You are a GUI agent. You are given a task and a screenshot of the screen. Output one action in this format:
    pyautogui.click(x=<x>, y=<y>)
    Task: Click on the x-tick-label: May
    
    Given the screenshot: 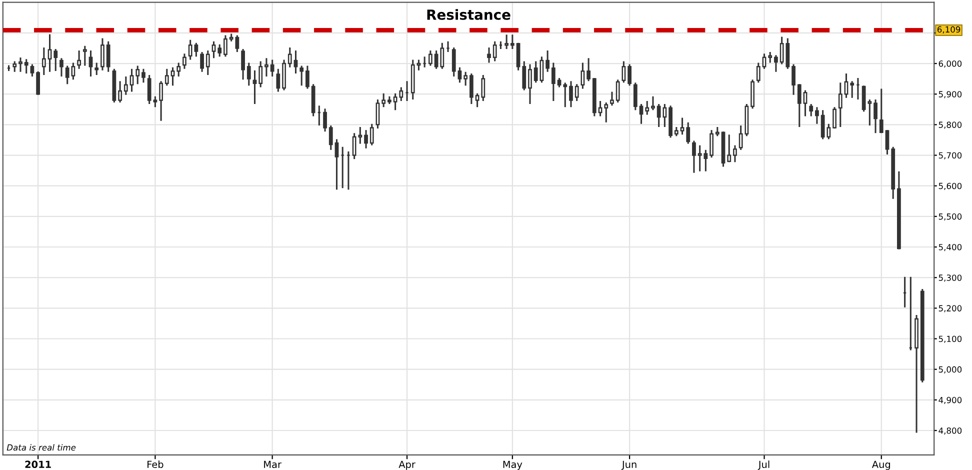 What is the action you would take?
    pyautogui.click(x=512, y=465)
    